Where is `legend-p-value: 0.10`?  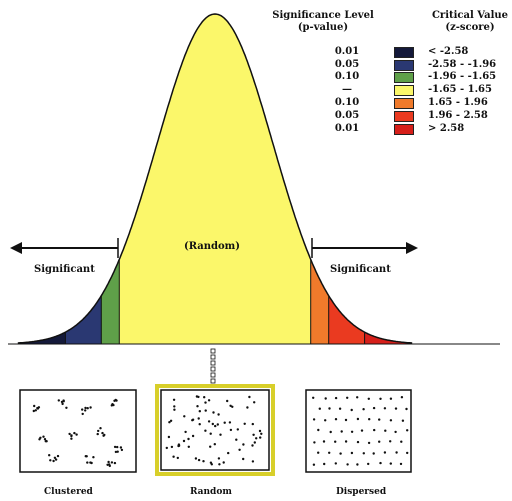
legend-p-value: 0.10 is located at coordinates (347, 76).